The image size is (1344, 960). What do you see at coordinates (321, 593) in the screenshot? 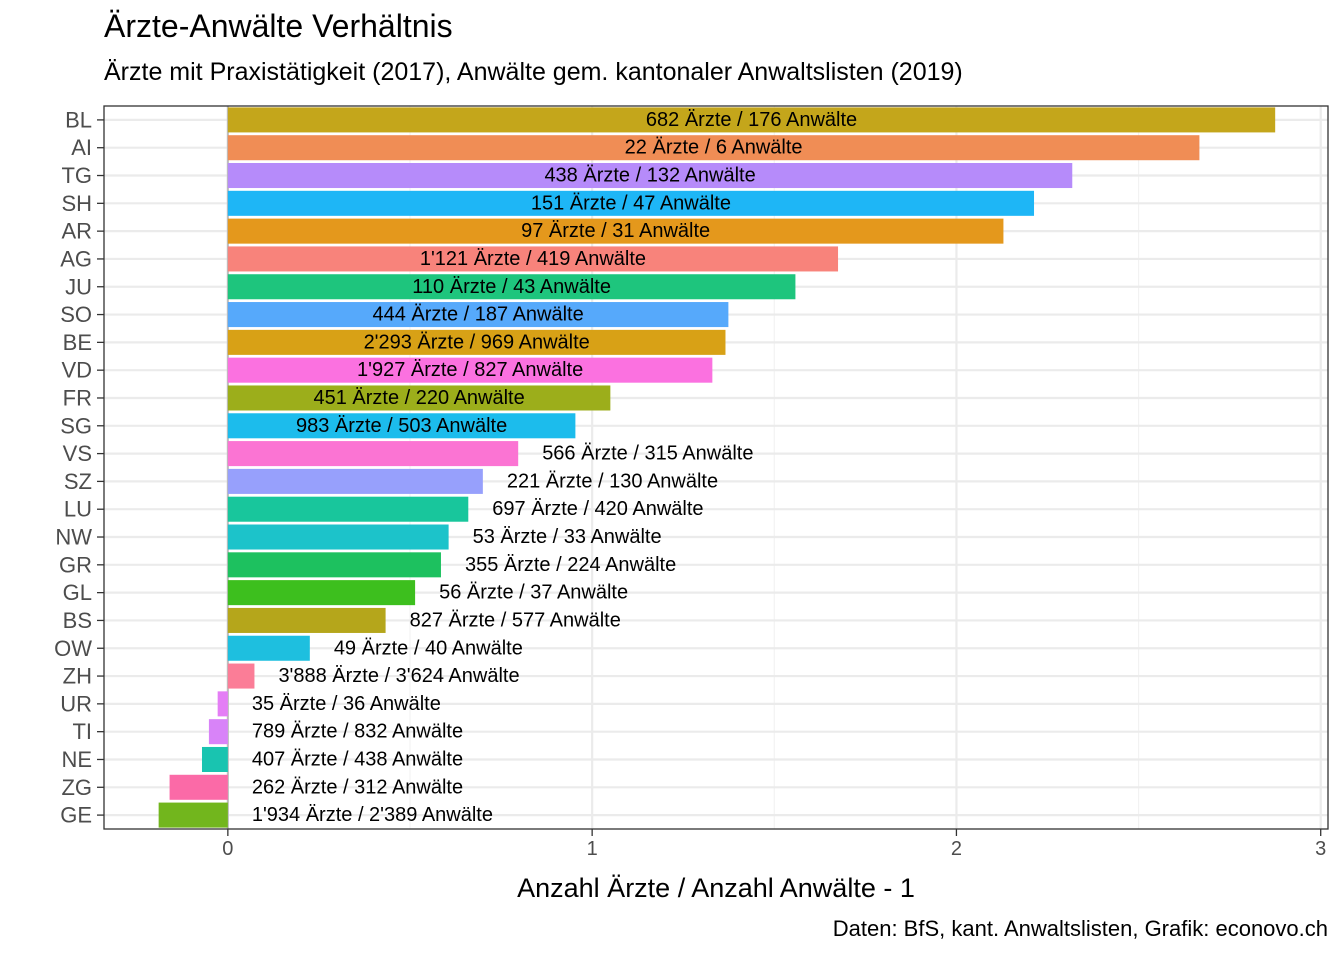
I see `bar-gl` at bounding box center [321, 593].